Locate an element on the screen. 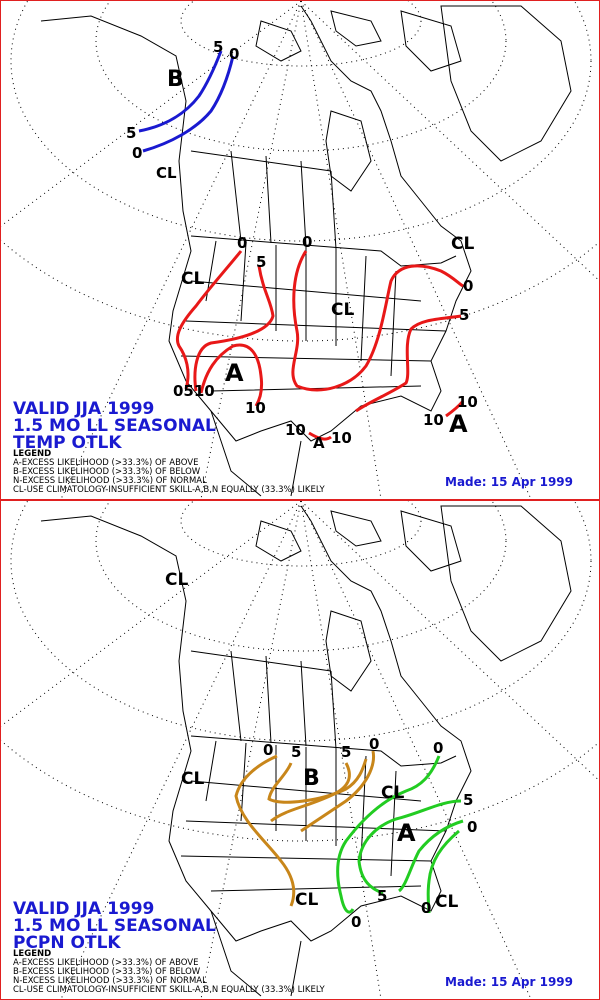  title-line: TEMP OTLK is located at coordinates (67, 443).